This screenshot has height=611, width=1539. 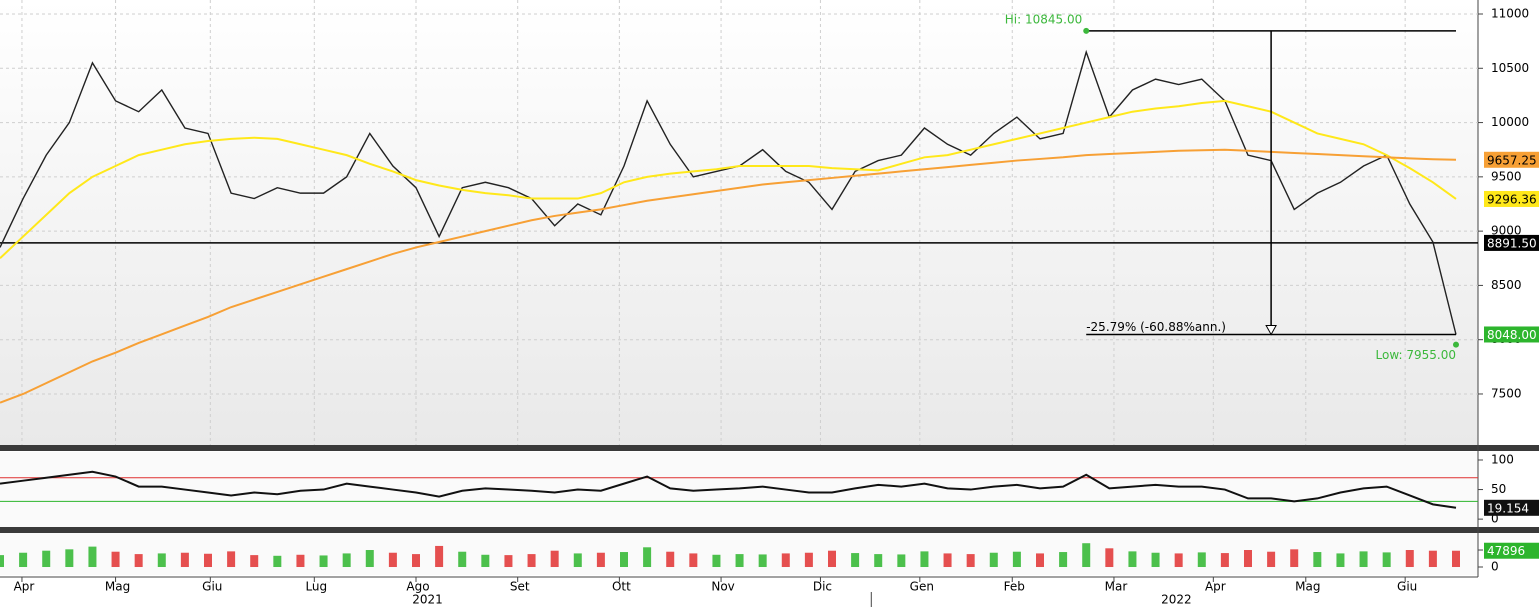 I want to click on x-tick-label: Nov, so click(x=722, y=587).